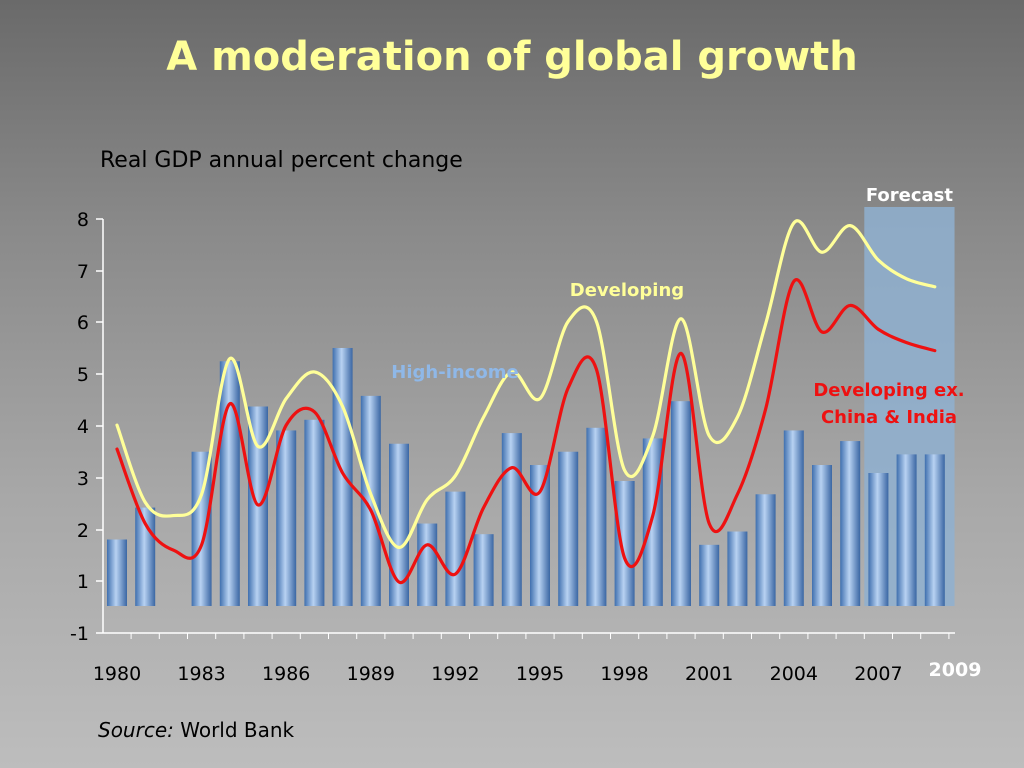 The width and height of the screenshot is (1024, 768). Describe the element at coordinates (906, 530) in the screenshot. I see `bar-2008` at that location.